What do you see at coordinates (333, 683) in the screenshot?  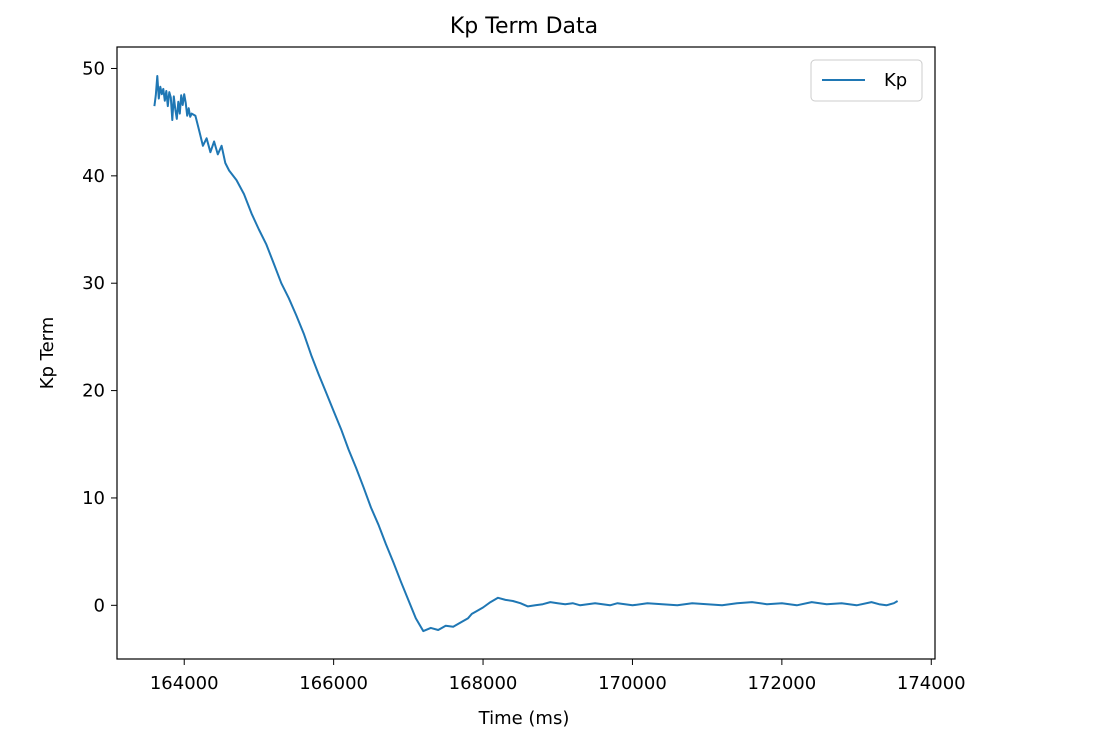 I see `x-tick-label: 166000` at bounding box center [333, 683].